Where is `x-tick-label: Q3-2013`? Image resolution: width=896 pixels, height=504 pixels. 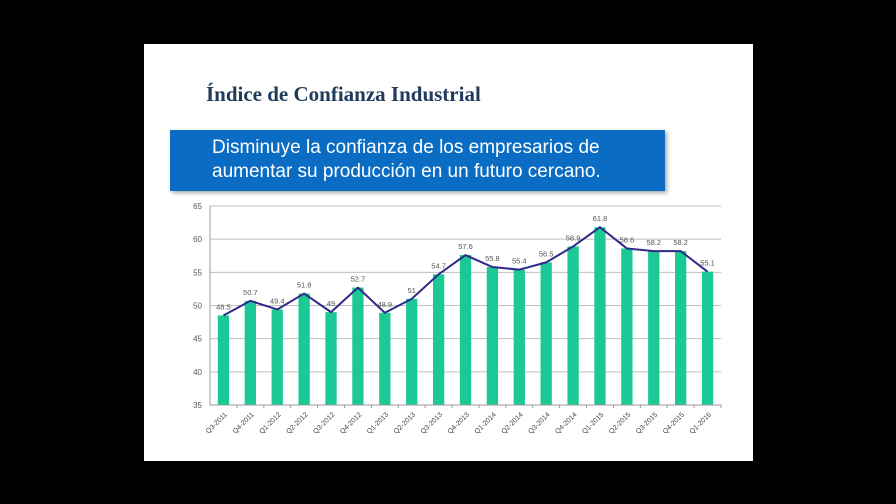
x-tick-label: Q3-2013 is located at coordinates (432, 423).